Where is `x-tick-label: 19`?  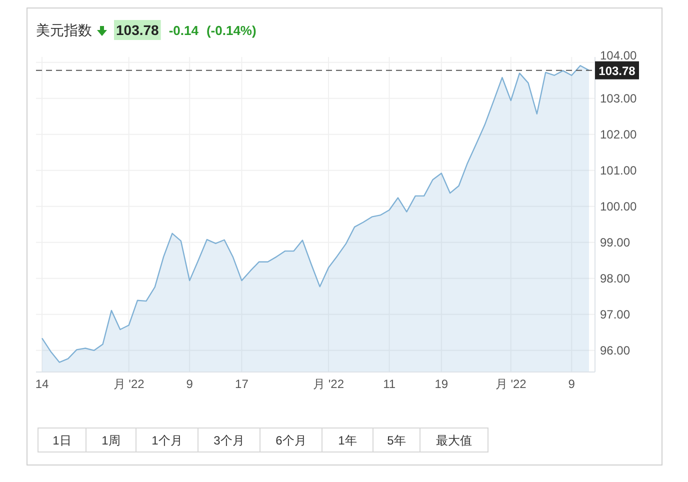
x-tick-label: 19 is located at coordinates (441, 384).